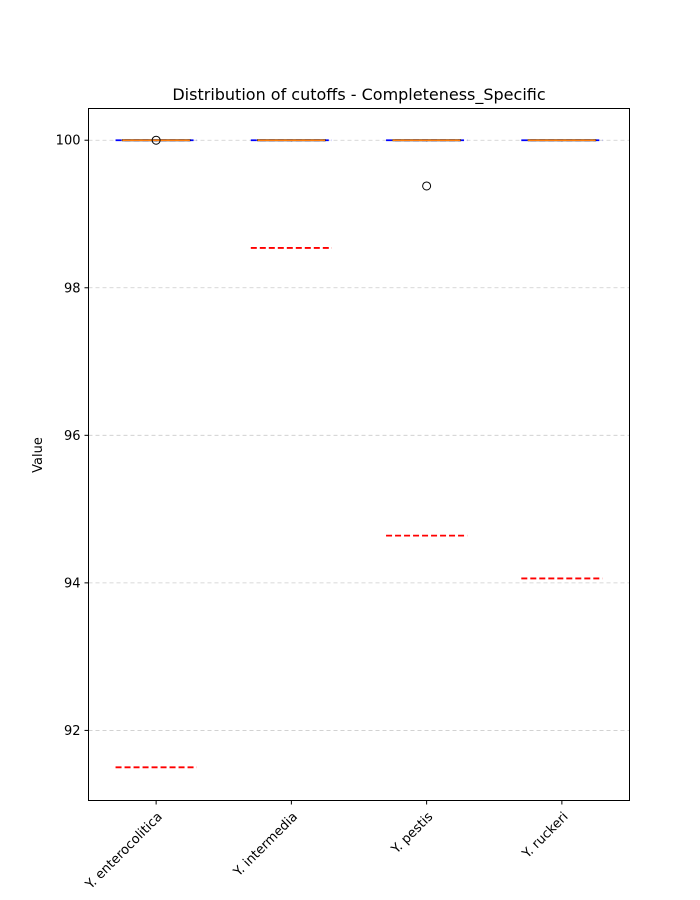 This screenshot has height=900, width=700. What do you see at coordinates (265, 845) in the screenshot?
I see `x-tick-label-2: Y. intermedia` at bounding box center [265, 845].